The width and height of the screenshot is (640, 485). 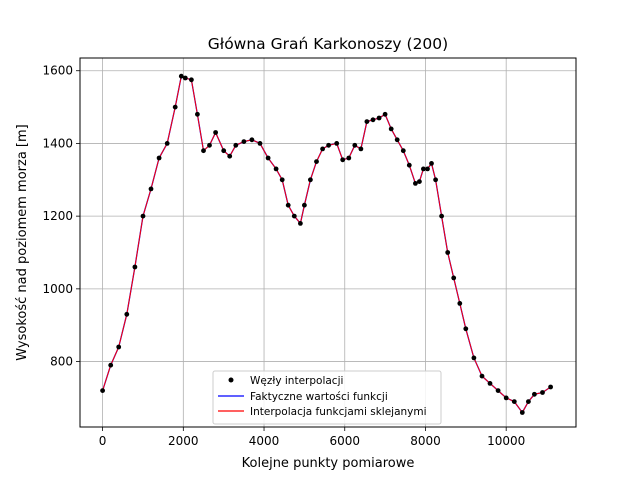 What do you see at coordinates (338, 412) in the screenshot?
I see `legend-label-interpolation: Interpolacja funkcjami sklejanymi` at bounding box center [338, 412].